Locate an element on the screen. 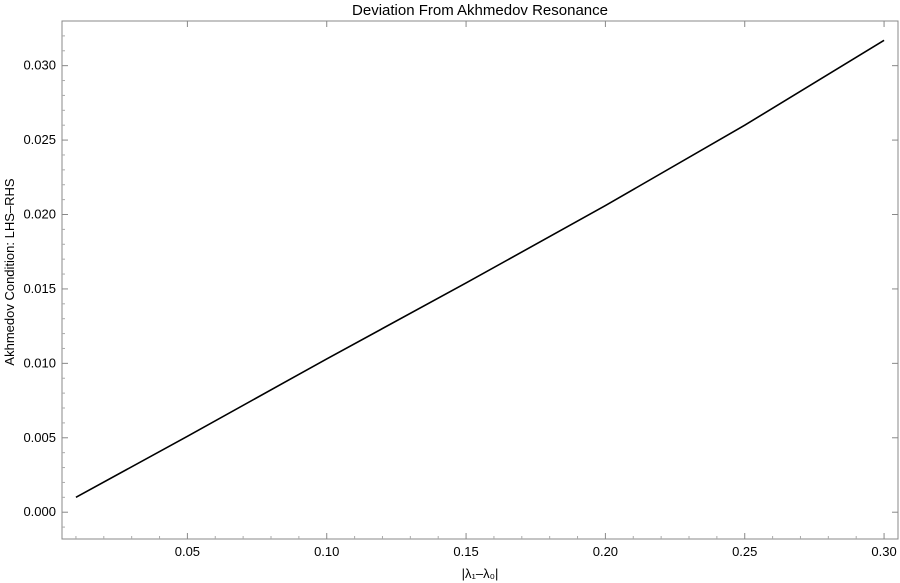 Image resolution: width=900 pixels, height=583 pixels. y-tick-label: 0.025 is located at coordinates (39, 139).